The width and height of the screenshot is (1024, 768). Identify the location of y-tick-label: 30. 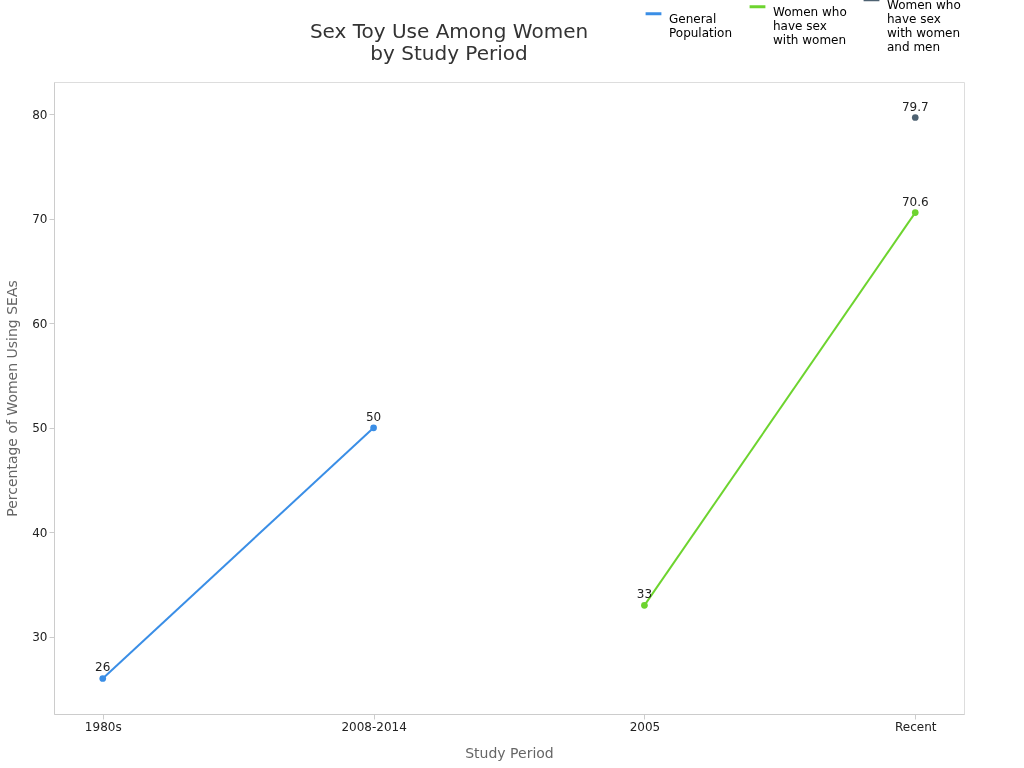
(40, 637).